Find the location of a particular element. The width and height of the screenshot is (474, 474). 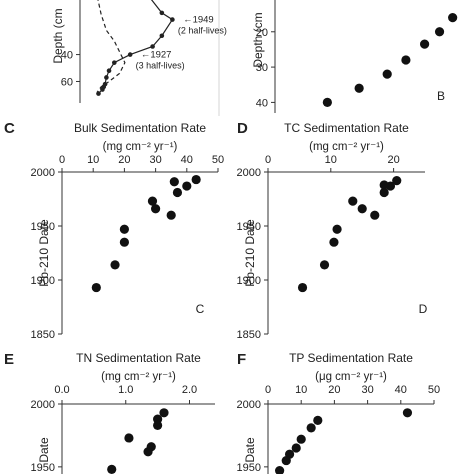

chart-title: TN Sedimentation Rate is located at coordinates (138, 358).